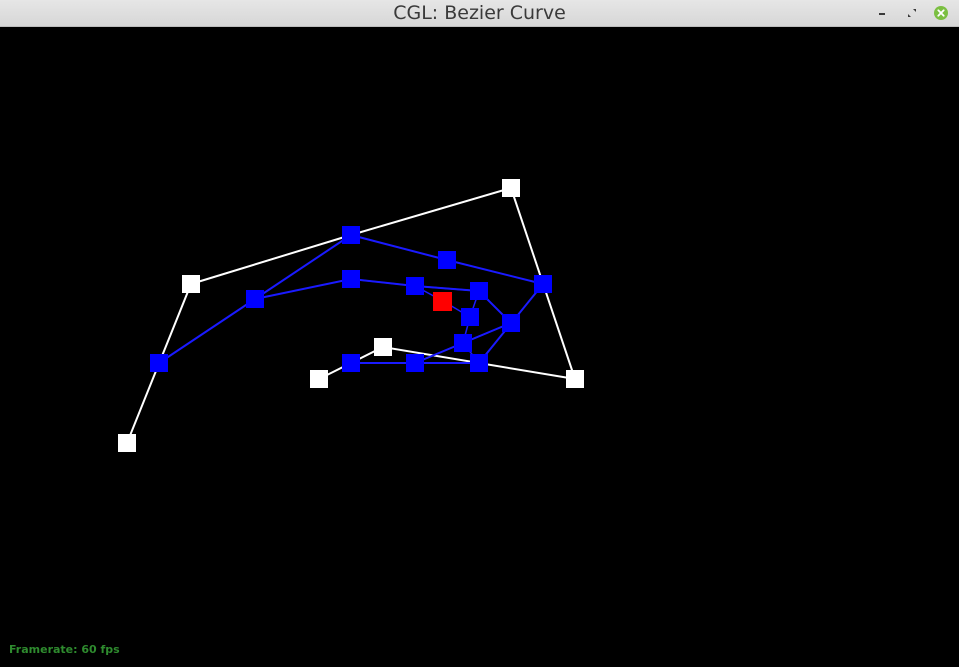 The image size is (959, 667). I want to click on maximize-button, so click(912, 13).